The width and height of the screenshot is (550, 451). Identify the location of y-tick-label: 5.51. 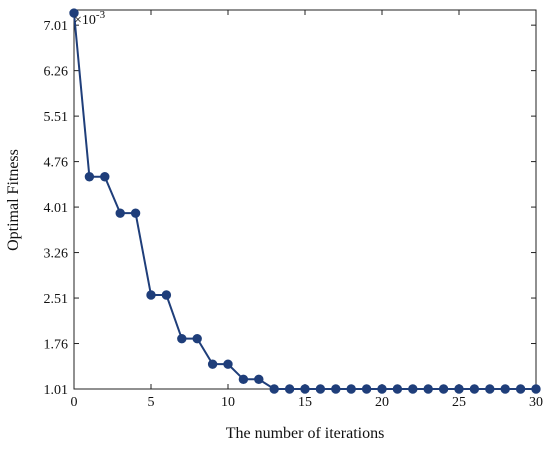
(56, 117).